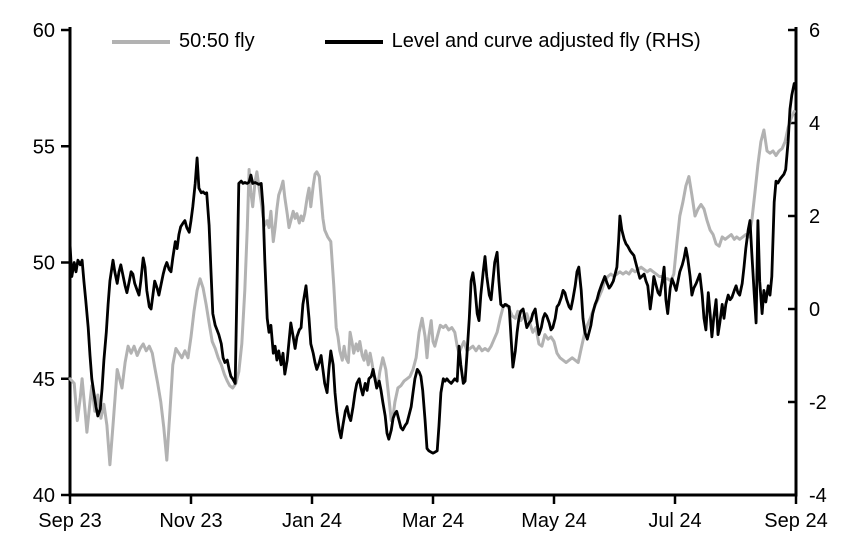 Image resolution: width=852 pixels, height=551 pixels. I want to click on right-axis-tick-label: 0, so click(814, 310).